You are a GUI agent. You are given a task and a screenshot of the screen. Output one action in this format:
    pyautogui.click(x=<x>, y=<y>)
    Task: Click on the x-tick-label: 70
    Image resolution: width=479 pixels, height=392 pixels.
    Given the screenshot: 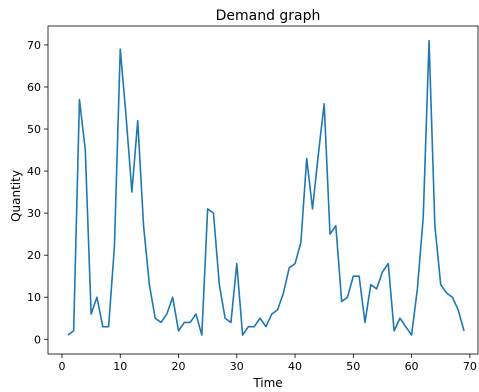 What is the action you would take?
    pyautogui.click(x=470, y=366)
    